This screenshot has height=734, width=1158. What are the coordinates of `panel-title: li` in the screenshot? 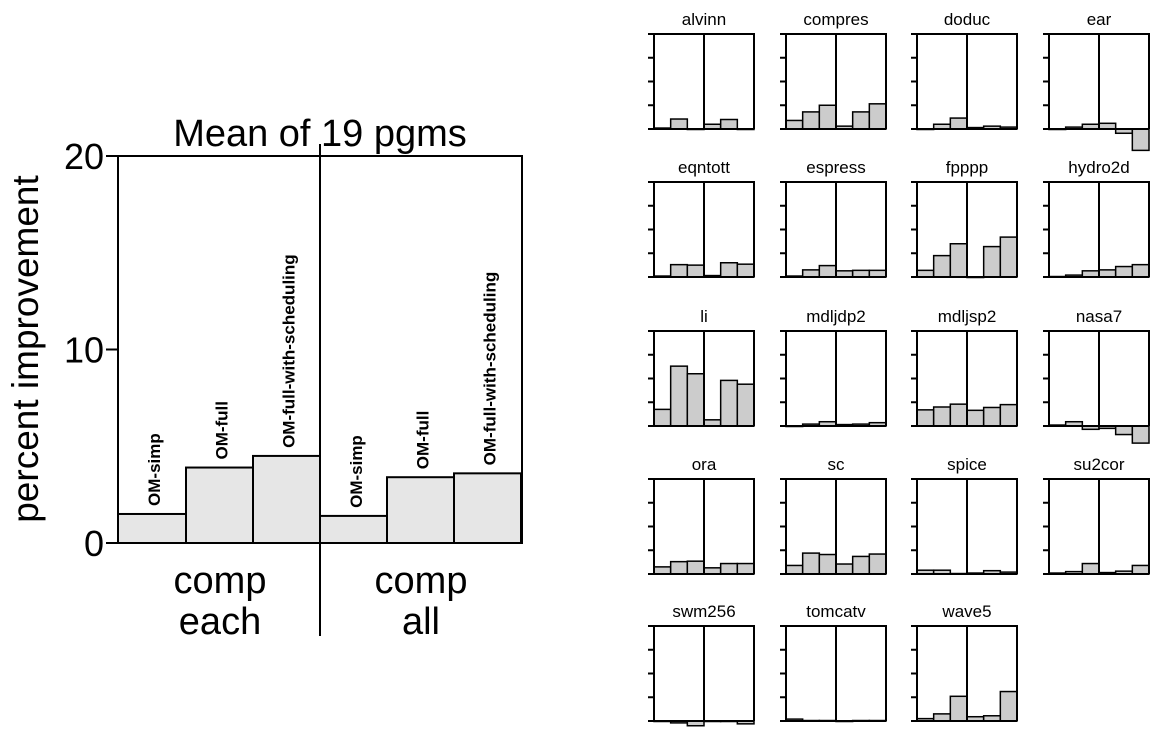 It's located at (704, 316).